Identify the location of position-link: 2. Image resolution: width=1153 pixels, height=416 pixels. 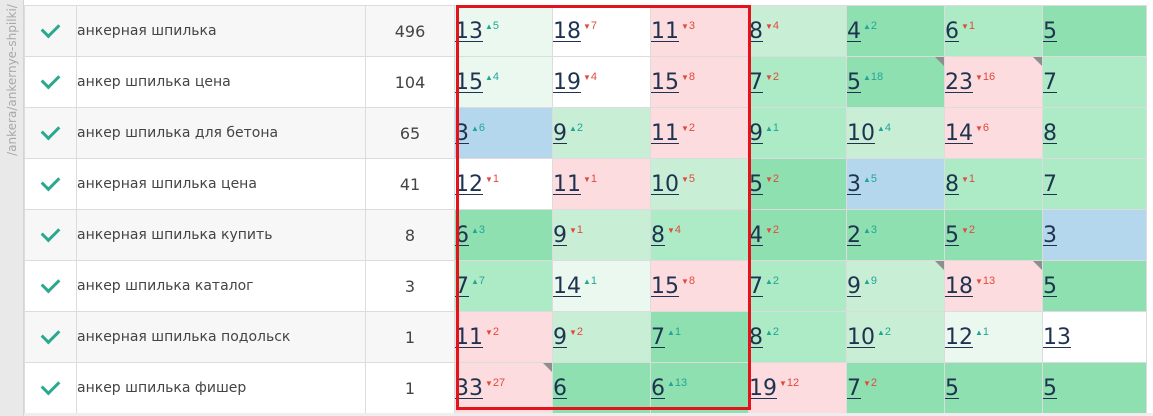
(854, 235).